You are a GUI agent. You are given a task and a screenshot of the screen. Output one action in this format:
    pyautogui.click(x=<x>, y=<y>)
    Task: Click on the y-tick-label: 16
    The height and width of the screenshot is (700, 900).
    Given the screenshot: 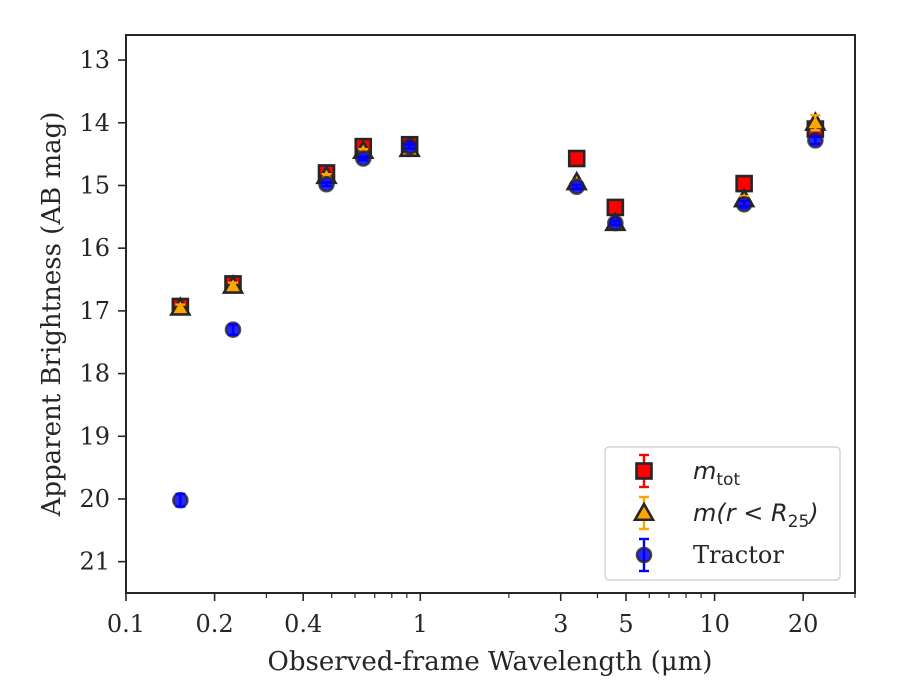 What is the action you would take?
    pyautogui.click(x=94, y=248)
    